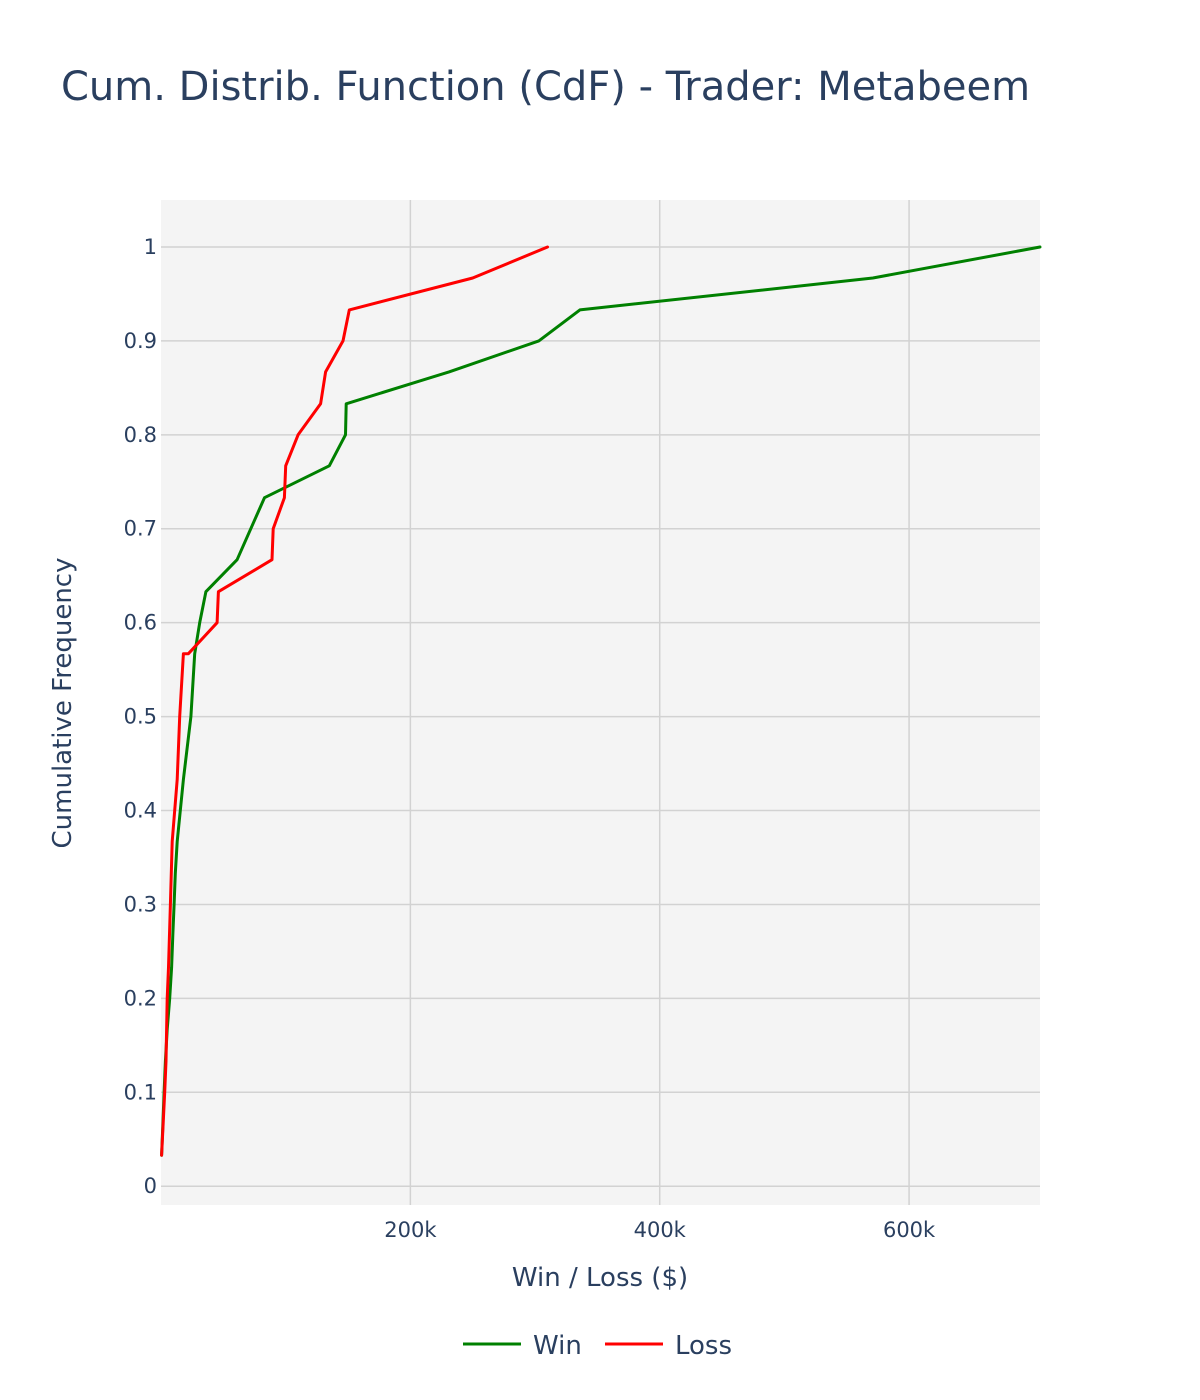  I want to click on x-tick-label: 400k, so click(660, 1230).